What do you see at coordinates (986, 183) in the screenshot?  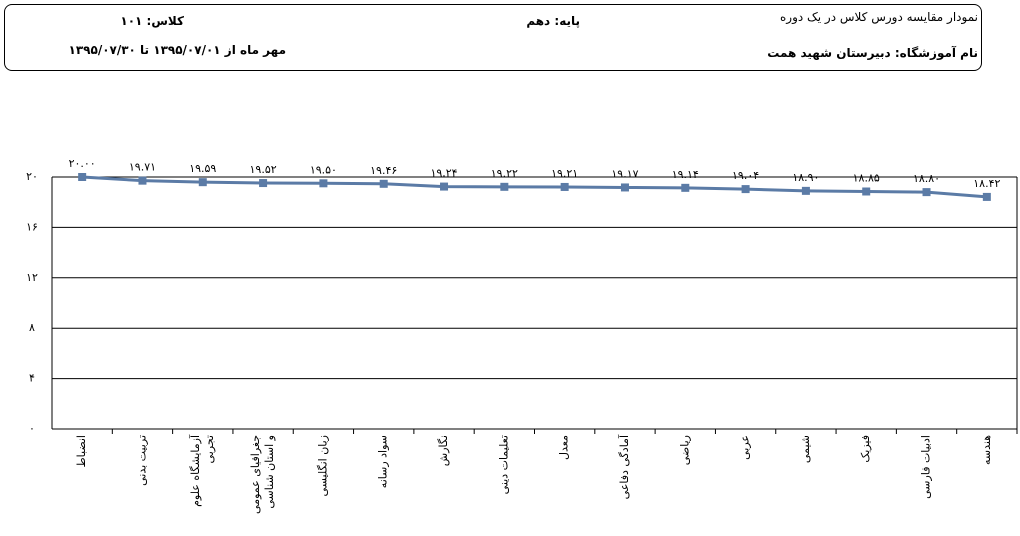 I see `data-label: ۱۸.۴۲` at bounding box center [986, 183].